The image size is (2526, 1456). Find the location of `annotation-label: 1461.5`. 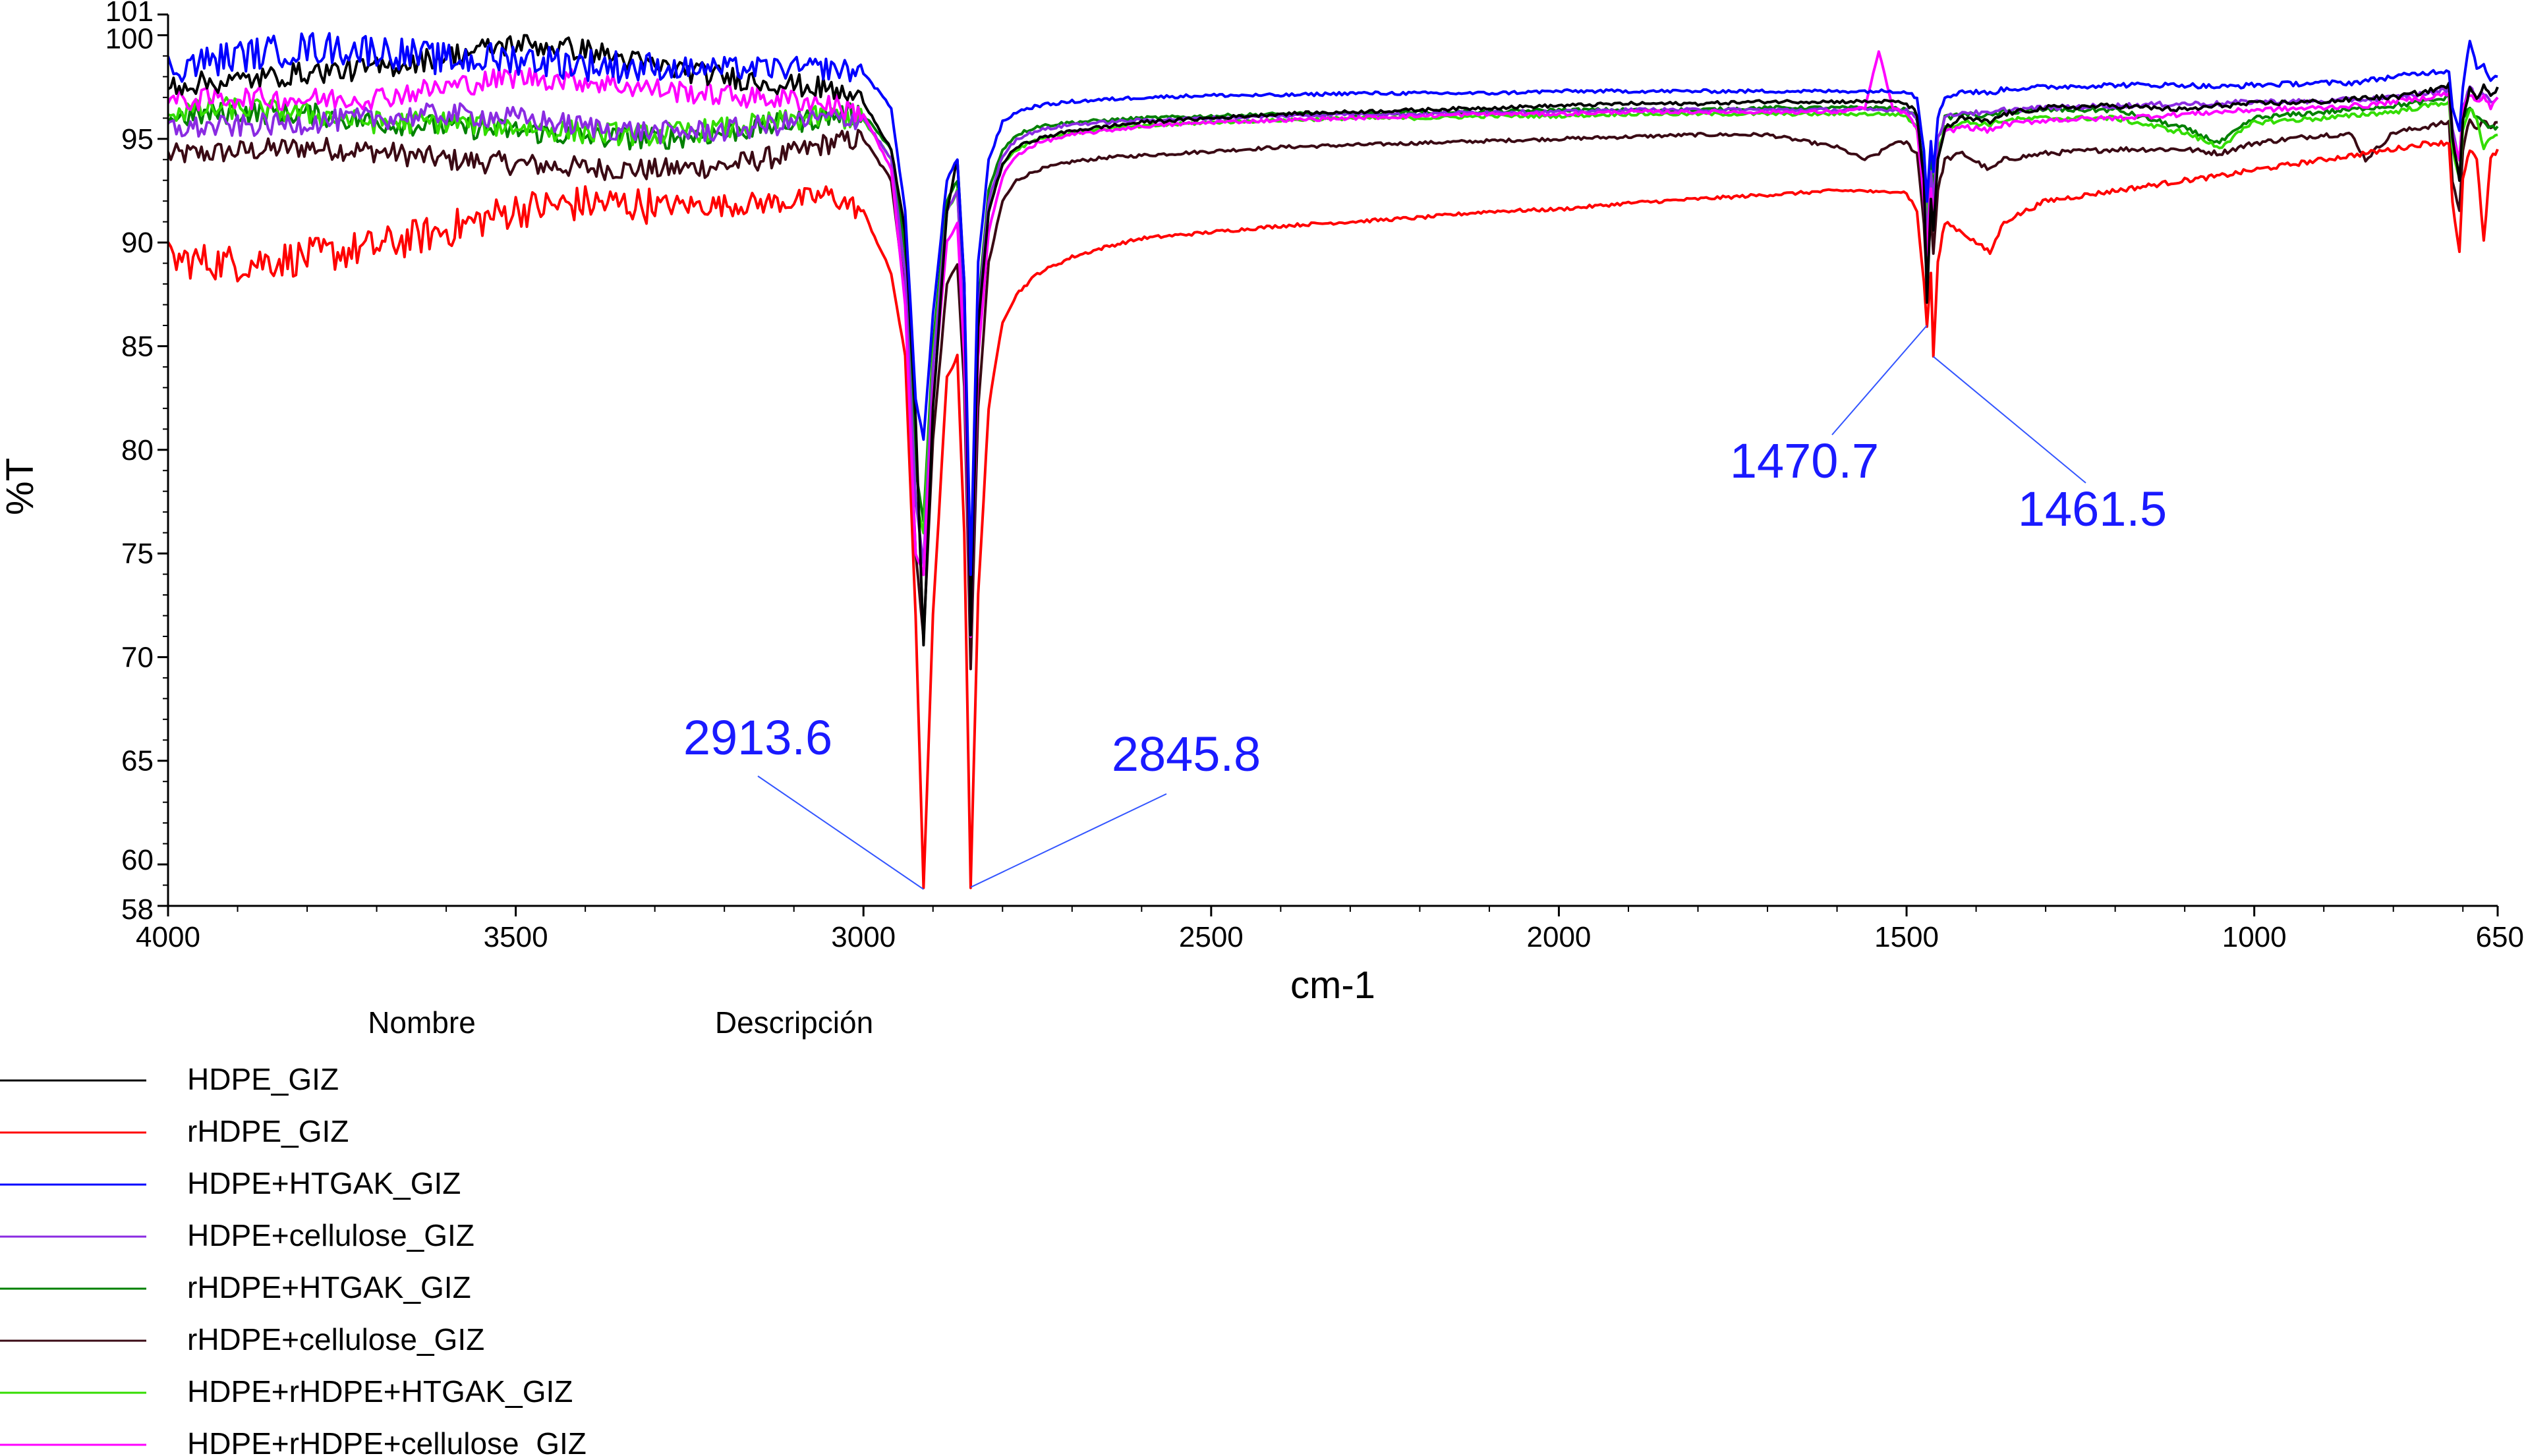

annotation-label: 1461.5 is located at coordinates (2092, 509).